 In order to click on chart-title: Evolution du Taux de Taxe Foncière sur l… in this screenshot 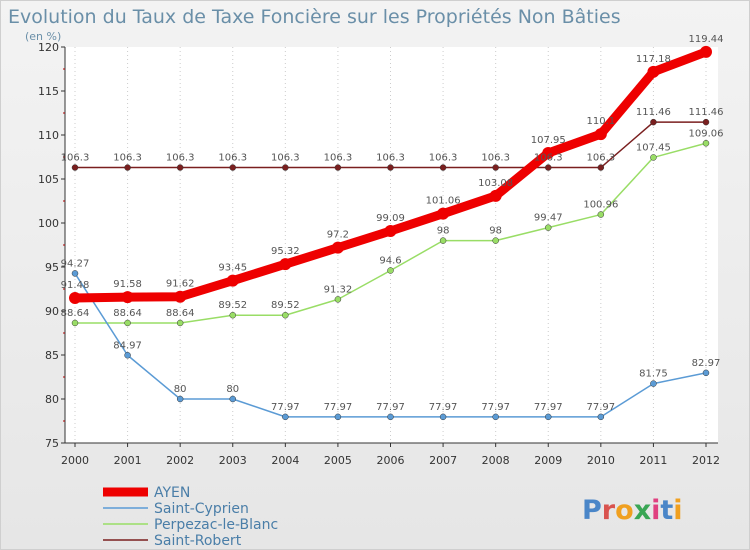, I will do `click(314, 17)`.